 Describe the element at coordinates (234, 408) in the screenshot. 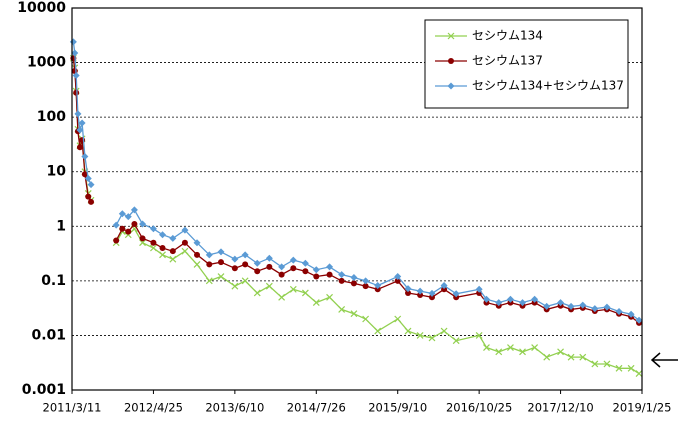

I see `x-tick-label: 2013/6/10` at that location.